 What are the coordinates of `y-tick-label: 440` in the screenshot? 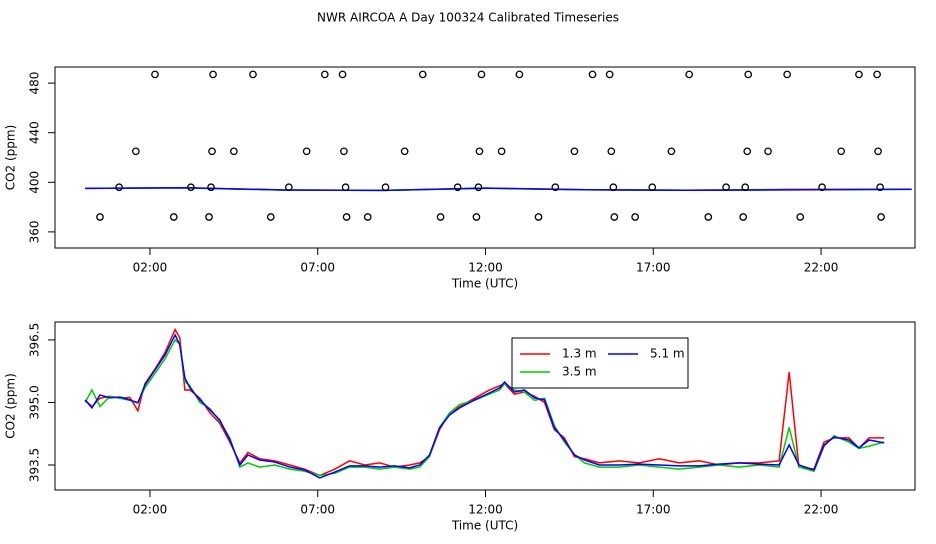 It's located at (35, 132).